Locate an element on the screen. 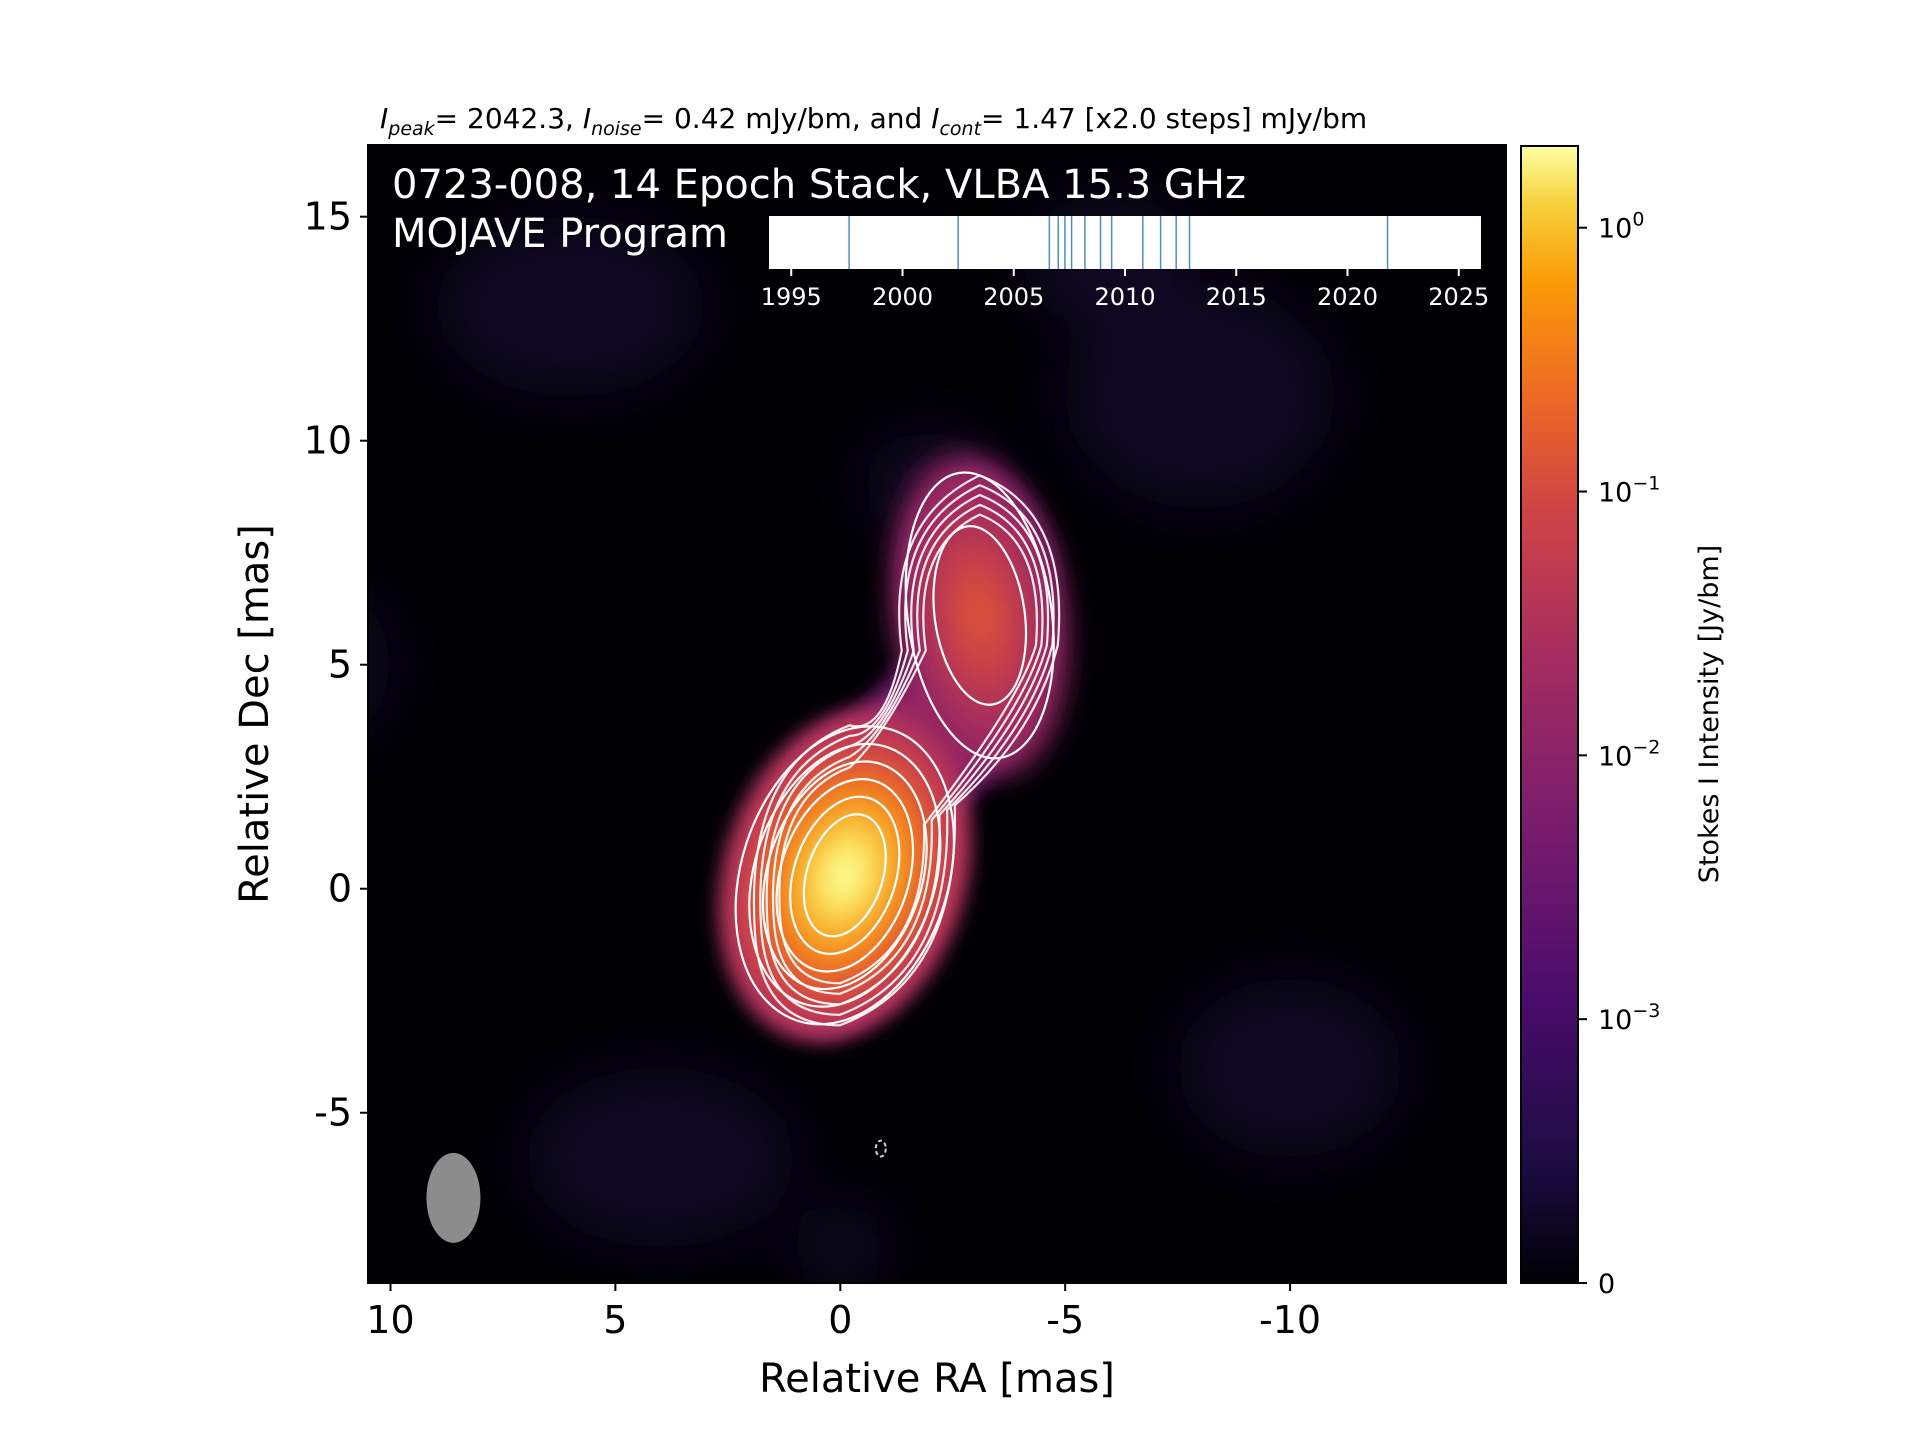 Image resolution: width=1920 pixels, height=1440 pixels. negative-contour is located at coordinates (880, 1148).